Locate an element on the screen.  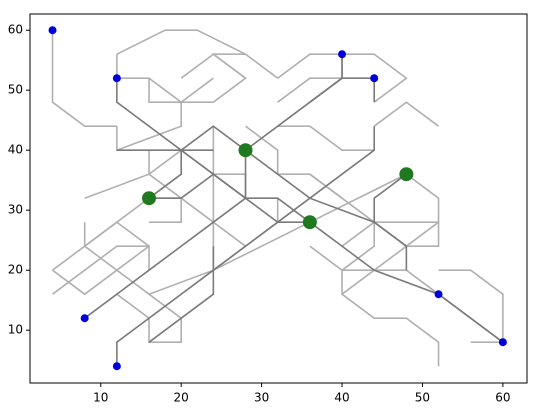
x-tick-label: 50 is located at coordinates (422, 398).